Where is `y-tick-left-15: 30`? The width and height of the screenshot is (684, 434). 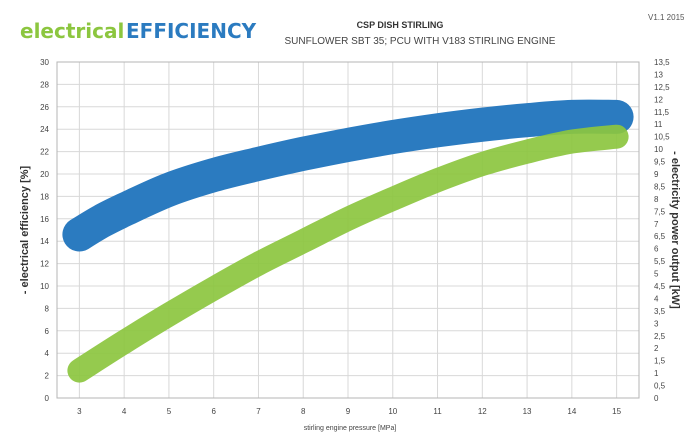 y-tick-left-15: 30 is located at coordinates (44, 62).